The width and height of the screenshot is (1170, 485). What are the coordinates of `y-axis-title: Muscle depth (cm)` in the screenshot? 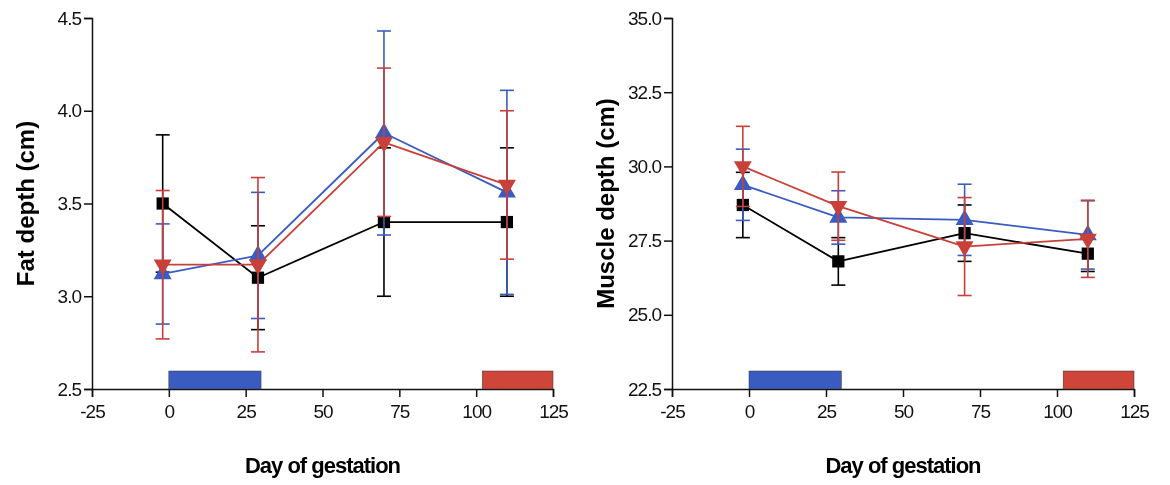 It's located at (605, 203).